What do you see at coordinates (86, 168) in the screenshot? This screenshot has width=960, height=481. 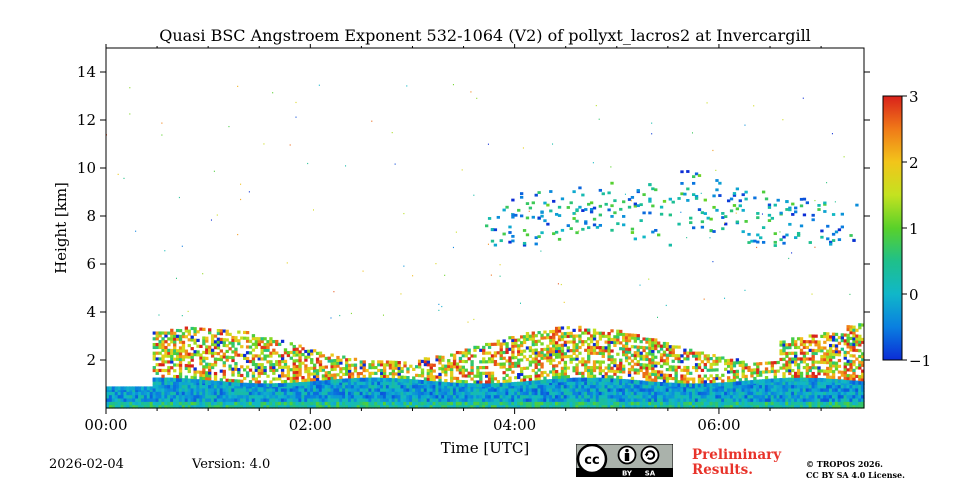 I see `y-tick-label: 10` at bounding box center [86, 168].